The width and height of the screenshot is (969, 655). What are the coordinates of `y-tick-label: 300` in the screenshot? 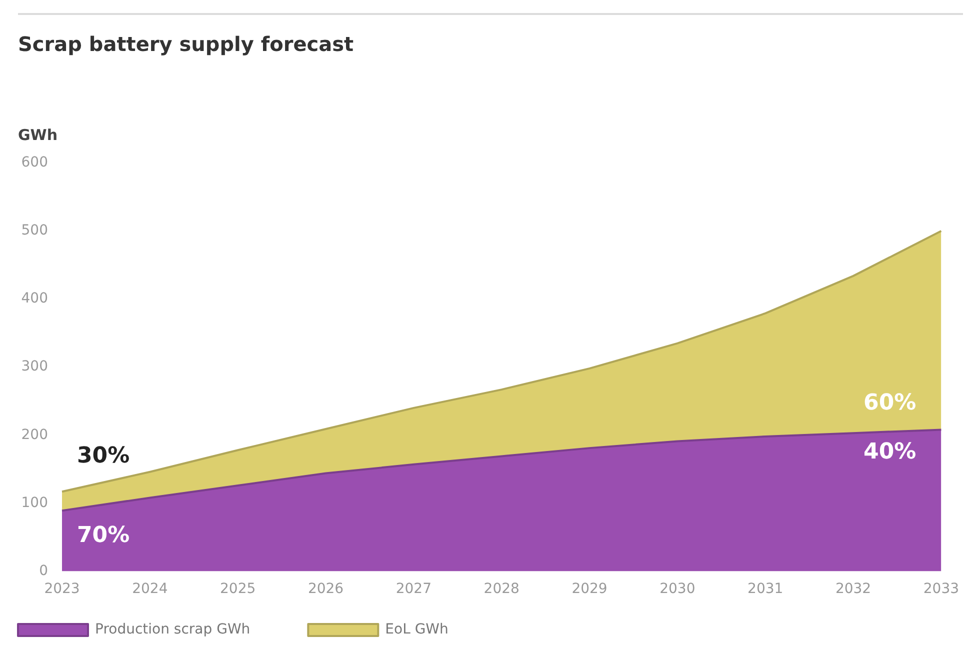 It's located at (34, 366).